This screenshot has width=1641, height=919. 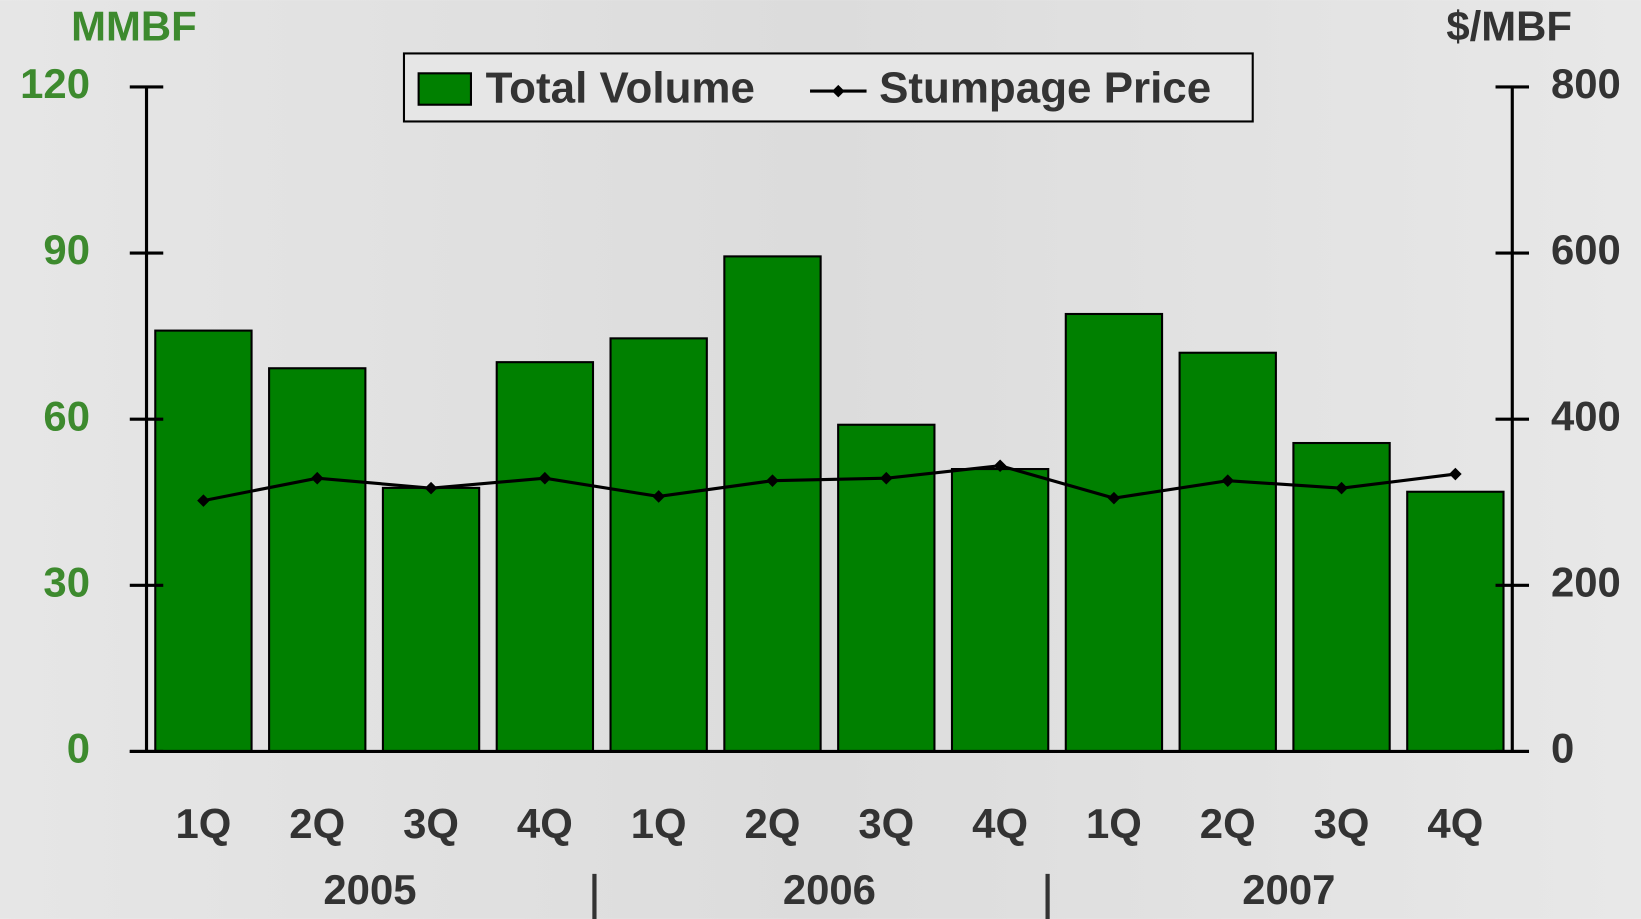 What do you see at coordinates (78, 748) in the screenshot?
I see `y-tick-label: 0` at bounding box center [78, 748].